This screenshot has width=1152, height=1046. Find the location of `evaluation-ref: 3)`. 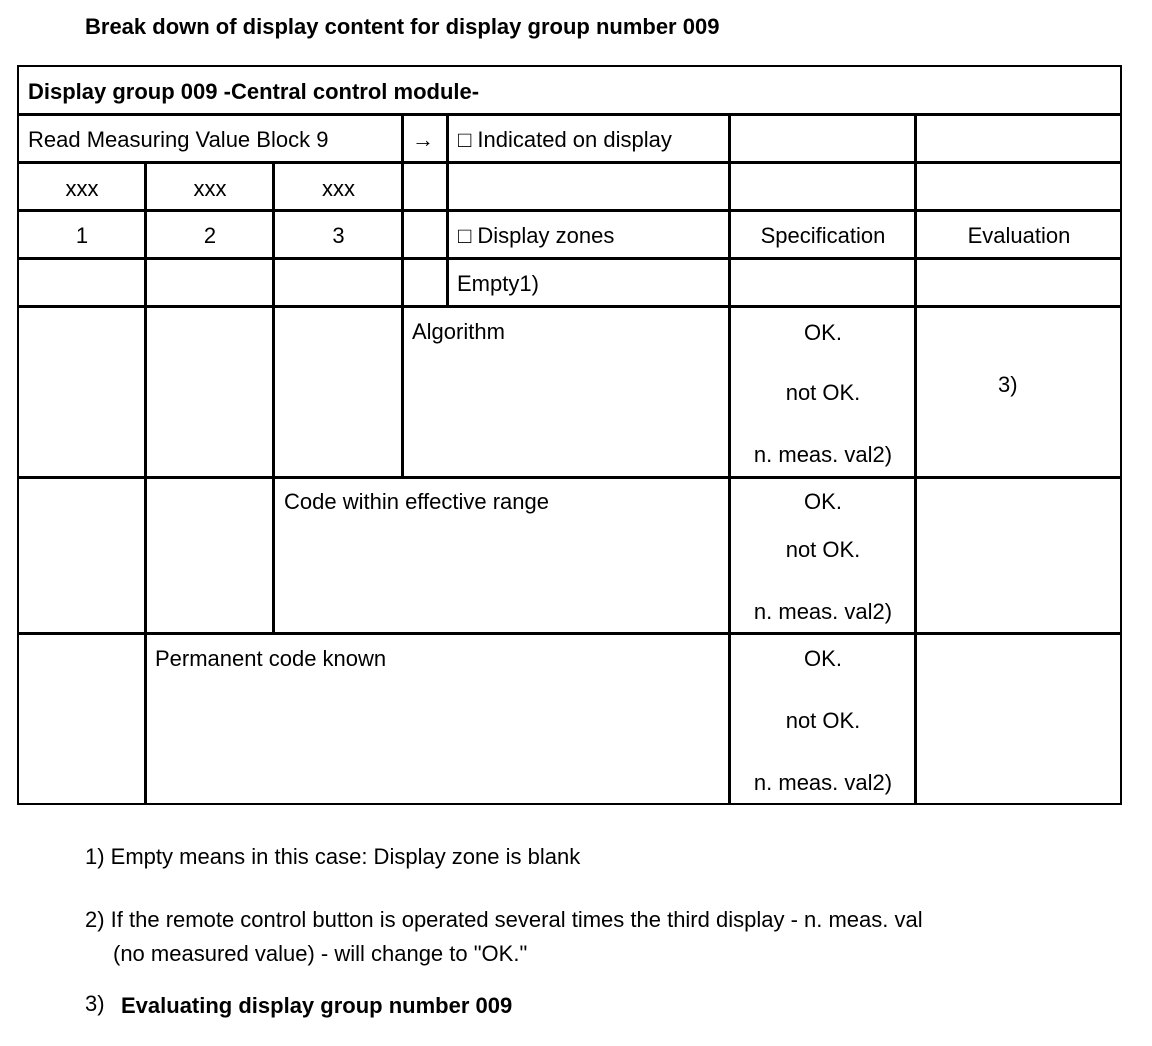

evaluation-ref: 3) is located at coordinates (1008, 384).